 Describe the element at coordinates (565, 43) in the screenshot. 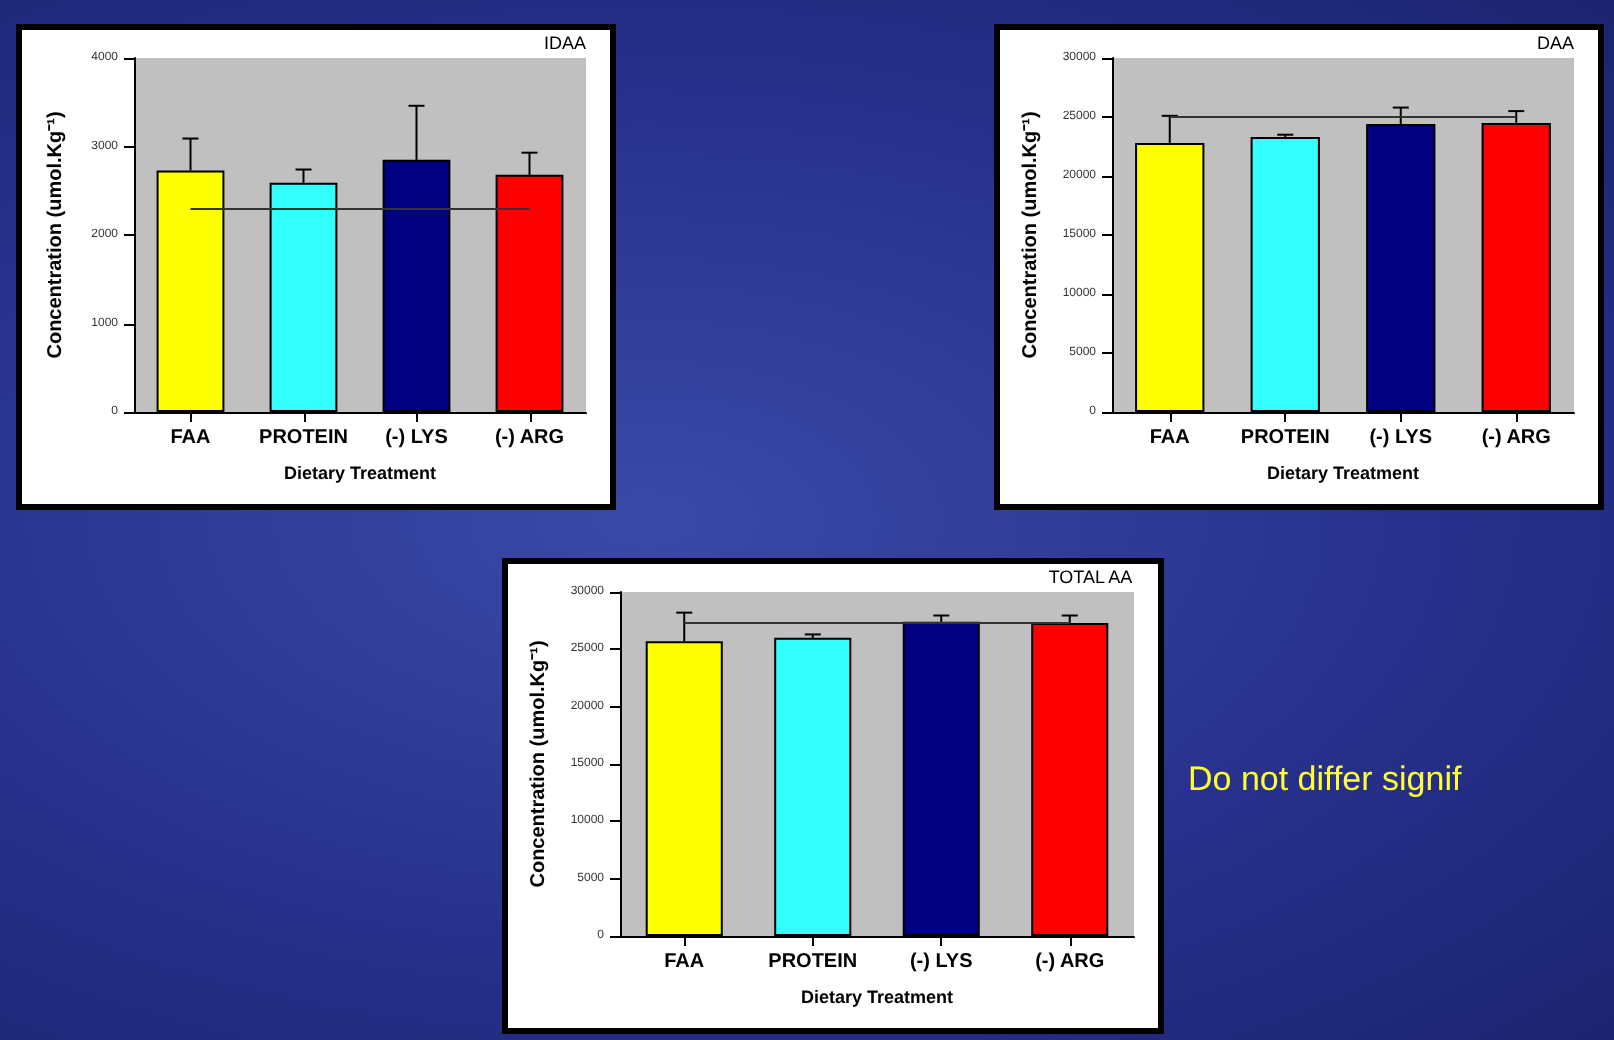

I see `chart-title: IDAA` at that location.